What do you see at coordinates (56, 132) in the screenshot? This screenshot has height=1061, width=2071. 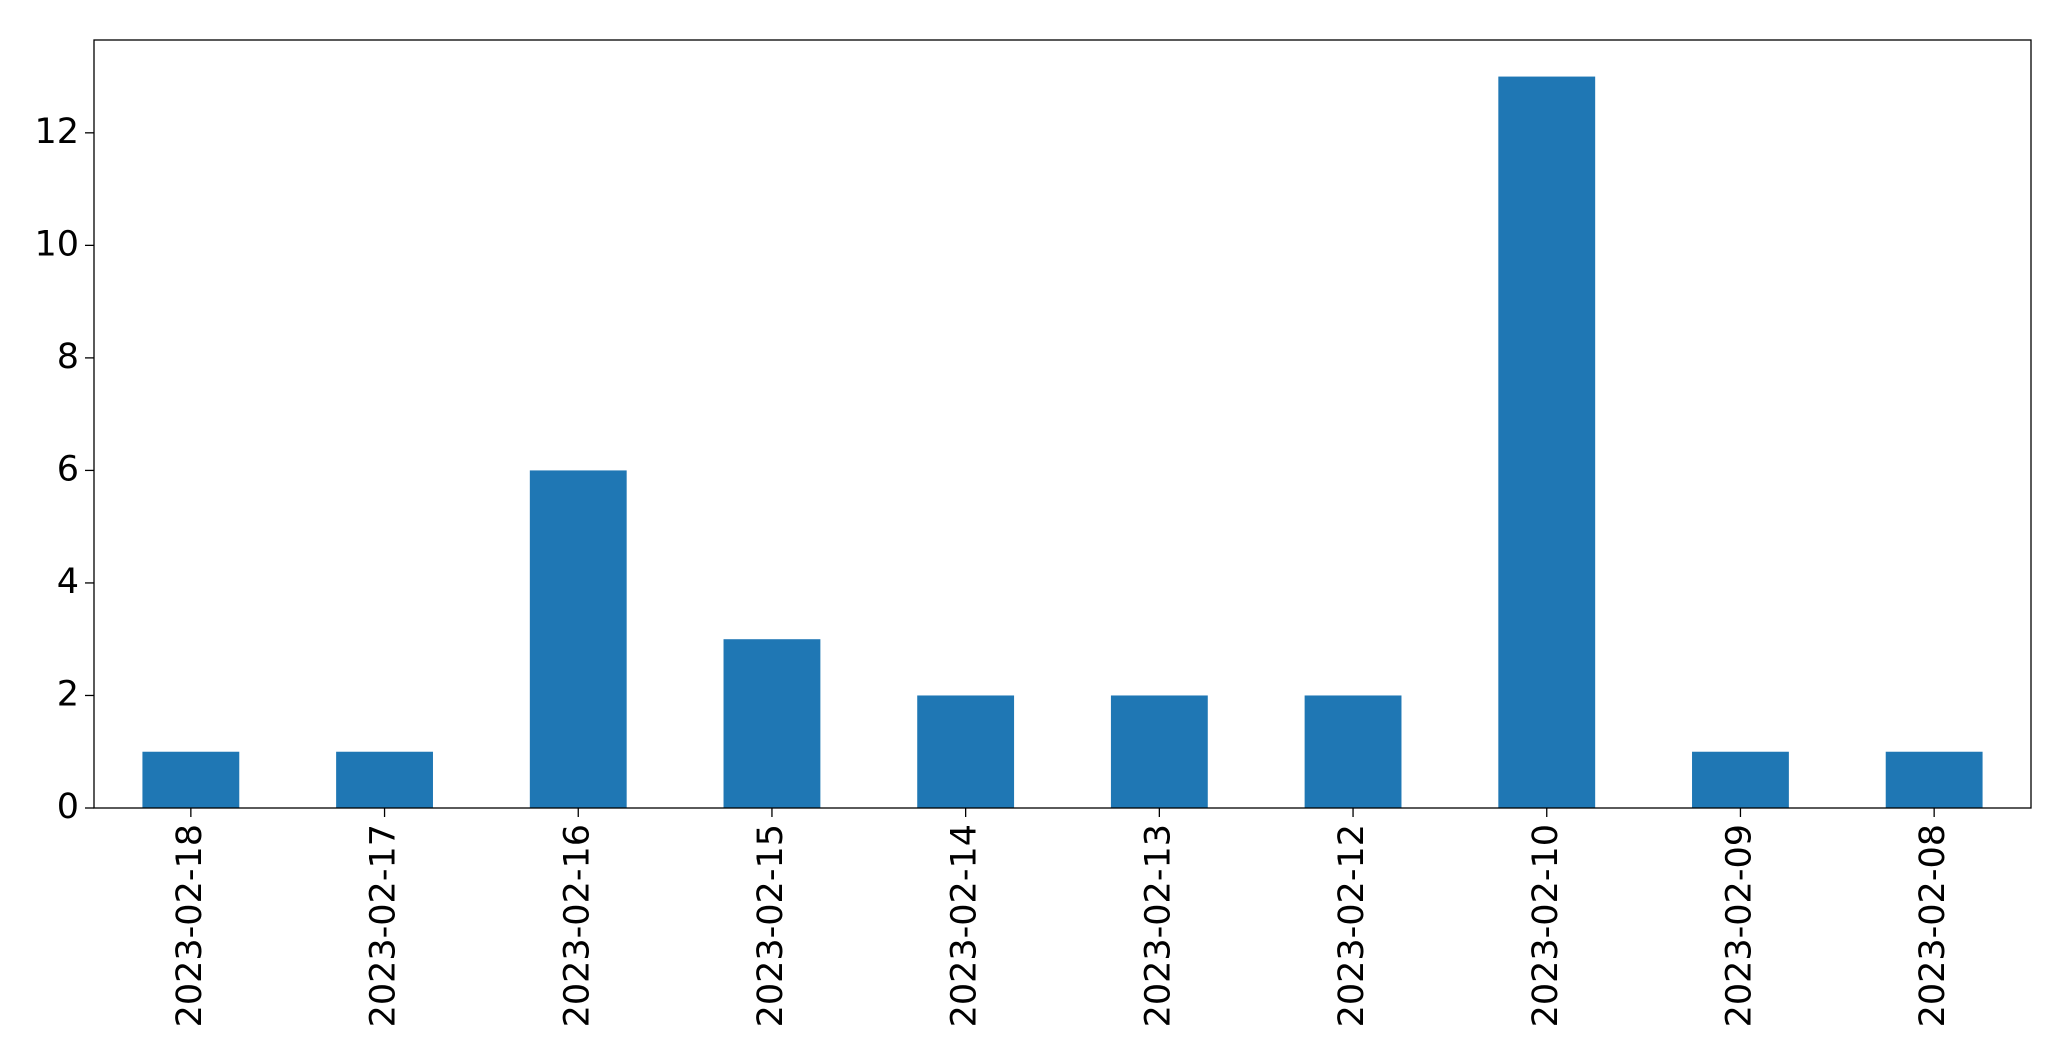 I see `y-tick-label: 12` at bounding box center [56, 132].